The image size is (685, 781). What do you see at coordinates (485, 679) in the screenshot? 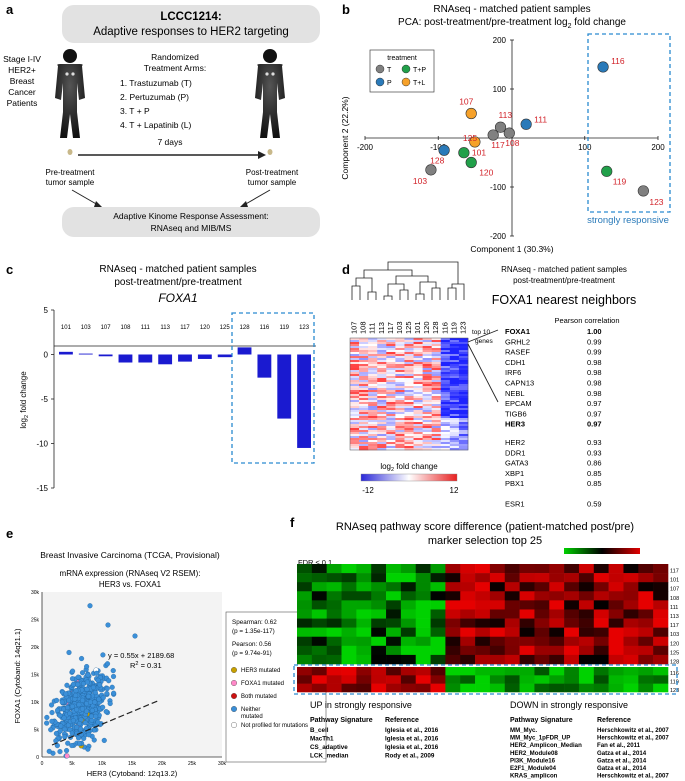
I see `pathway-strongly-responsive-box` at bounding box center [485, 679].